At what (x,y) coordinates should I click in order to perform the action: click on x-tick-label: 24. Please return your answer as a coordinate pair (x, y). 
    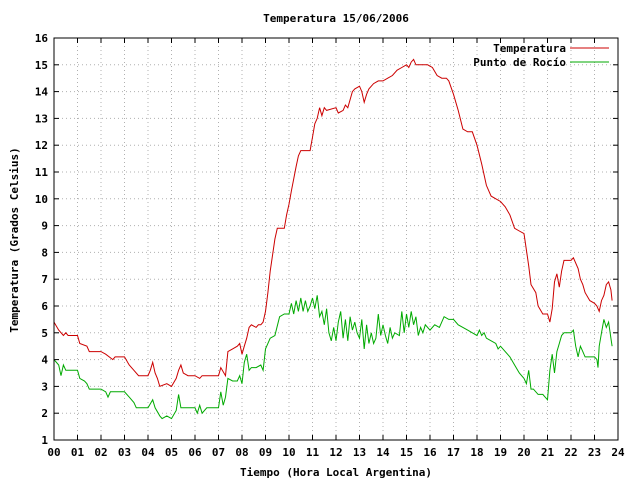
    Looking at the image, I should click on (618, 452).